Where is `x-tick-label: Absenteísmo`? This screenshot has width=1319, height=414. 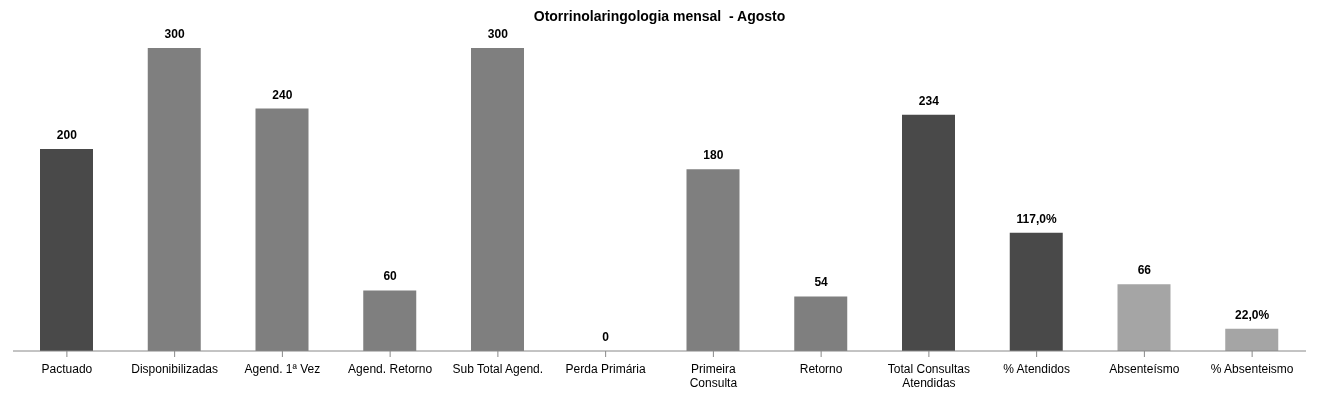
x-tick-label: Absenteísmo is located at coordinates (1144, 369).